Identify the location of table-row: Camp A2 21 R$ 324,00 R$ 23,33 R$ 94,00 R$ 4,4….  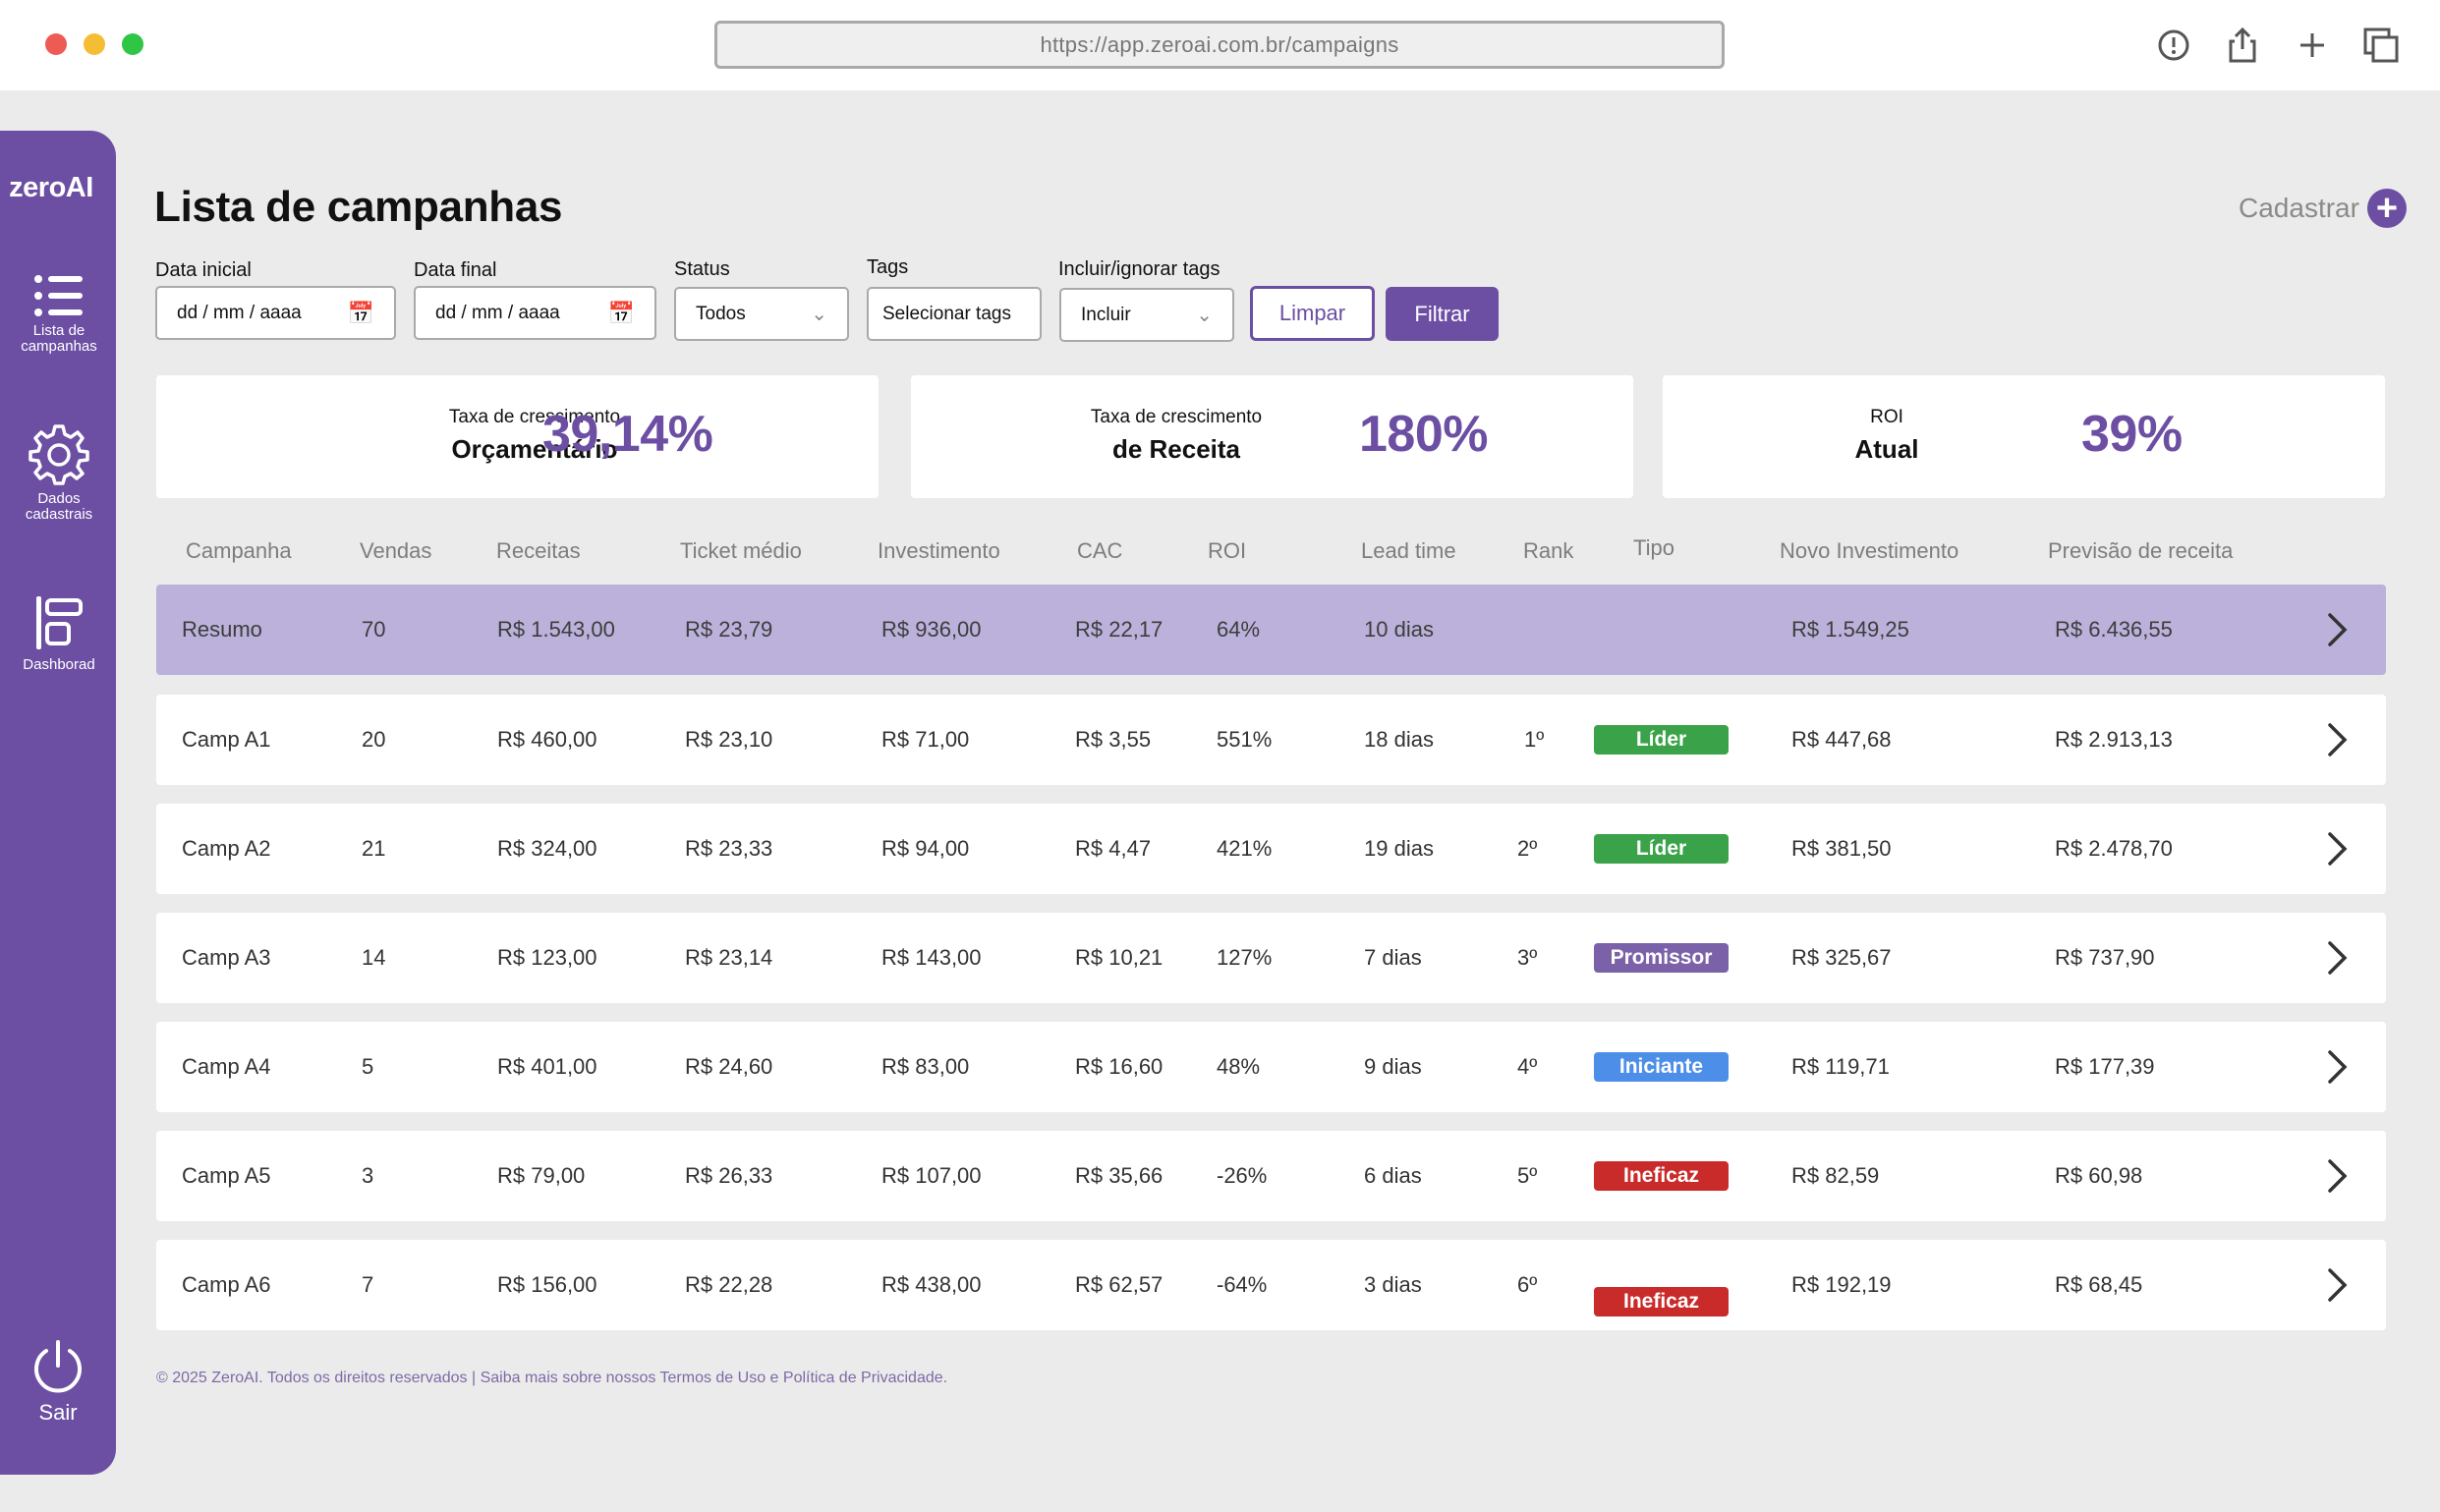
(1271, 849).